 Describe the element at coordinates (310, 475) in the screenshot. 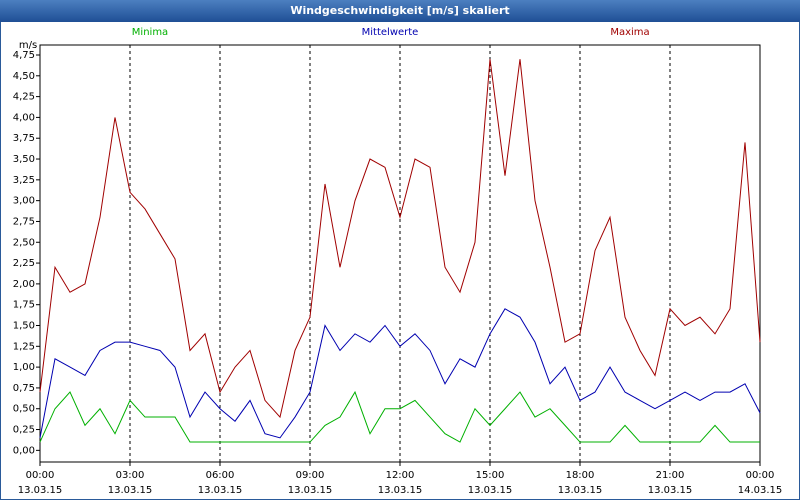

I see `x-tick-label: 09:00` at that location.